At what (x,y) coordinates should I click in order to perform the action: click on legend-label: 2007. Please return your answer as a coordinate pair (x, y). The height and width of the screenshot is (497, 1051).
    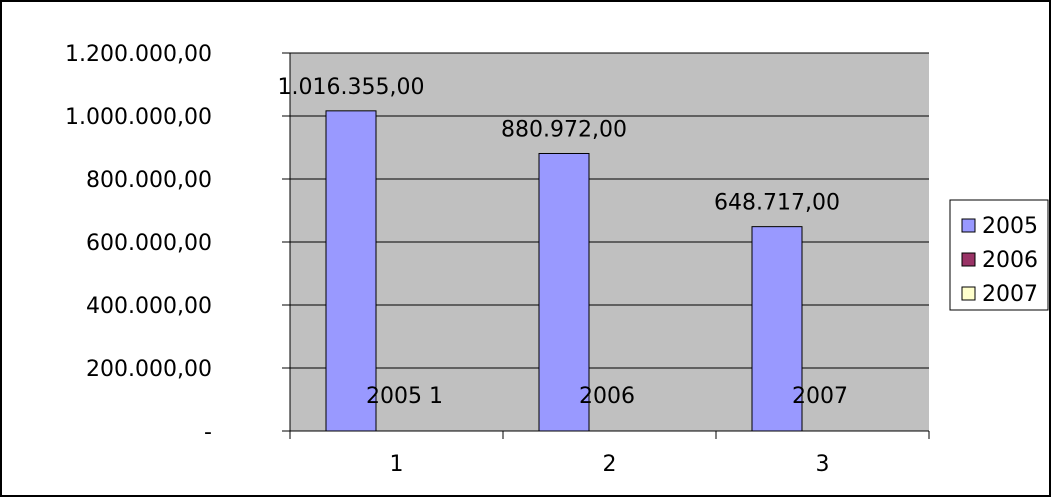
    Looking at the image, I should click on (1010, 294).